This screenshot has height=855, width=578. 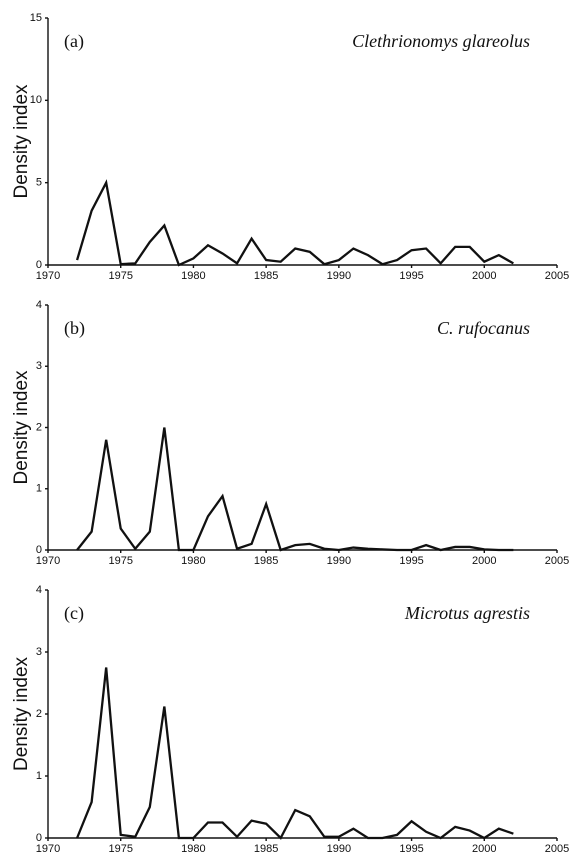 I want to click on y-tick-label: 10, so click(x=36, y=100).